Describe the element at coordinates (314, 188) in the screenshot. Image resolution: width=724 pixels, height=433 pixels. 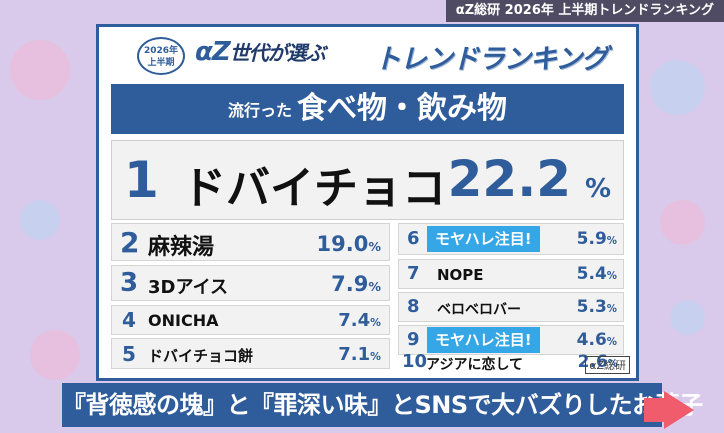
I see `item-name: ドバイチョコ` at that location.